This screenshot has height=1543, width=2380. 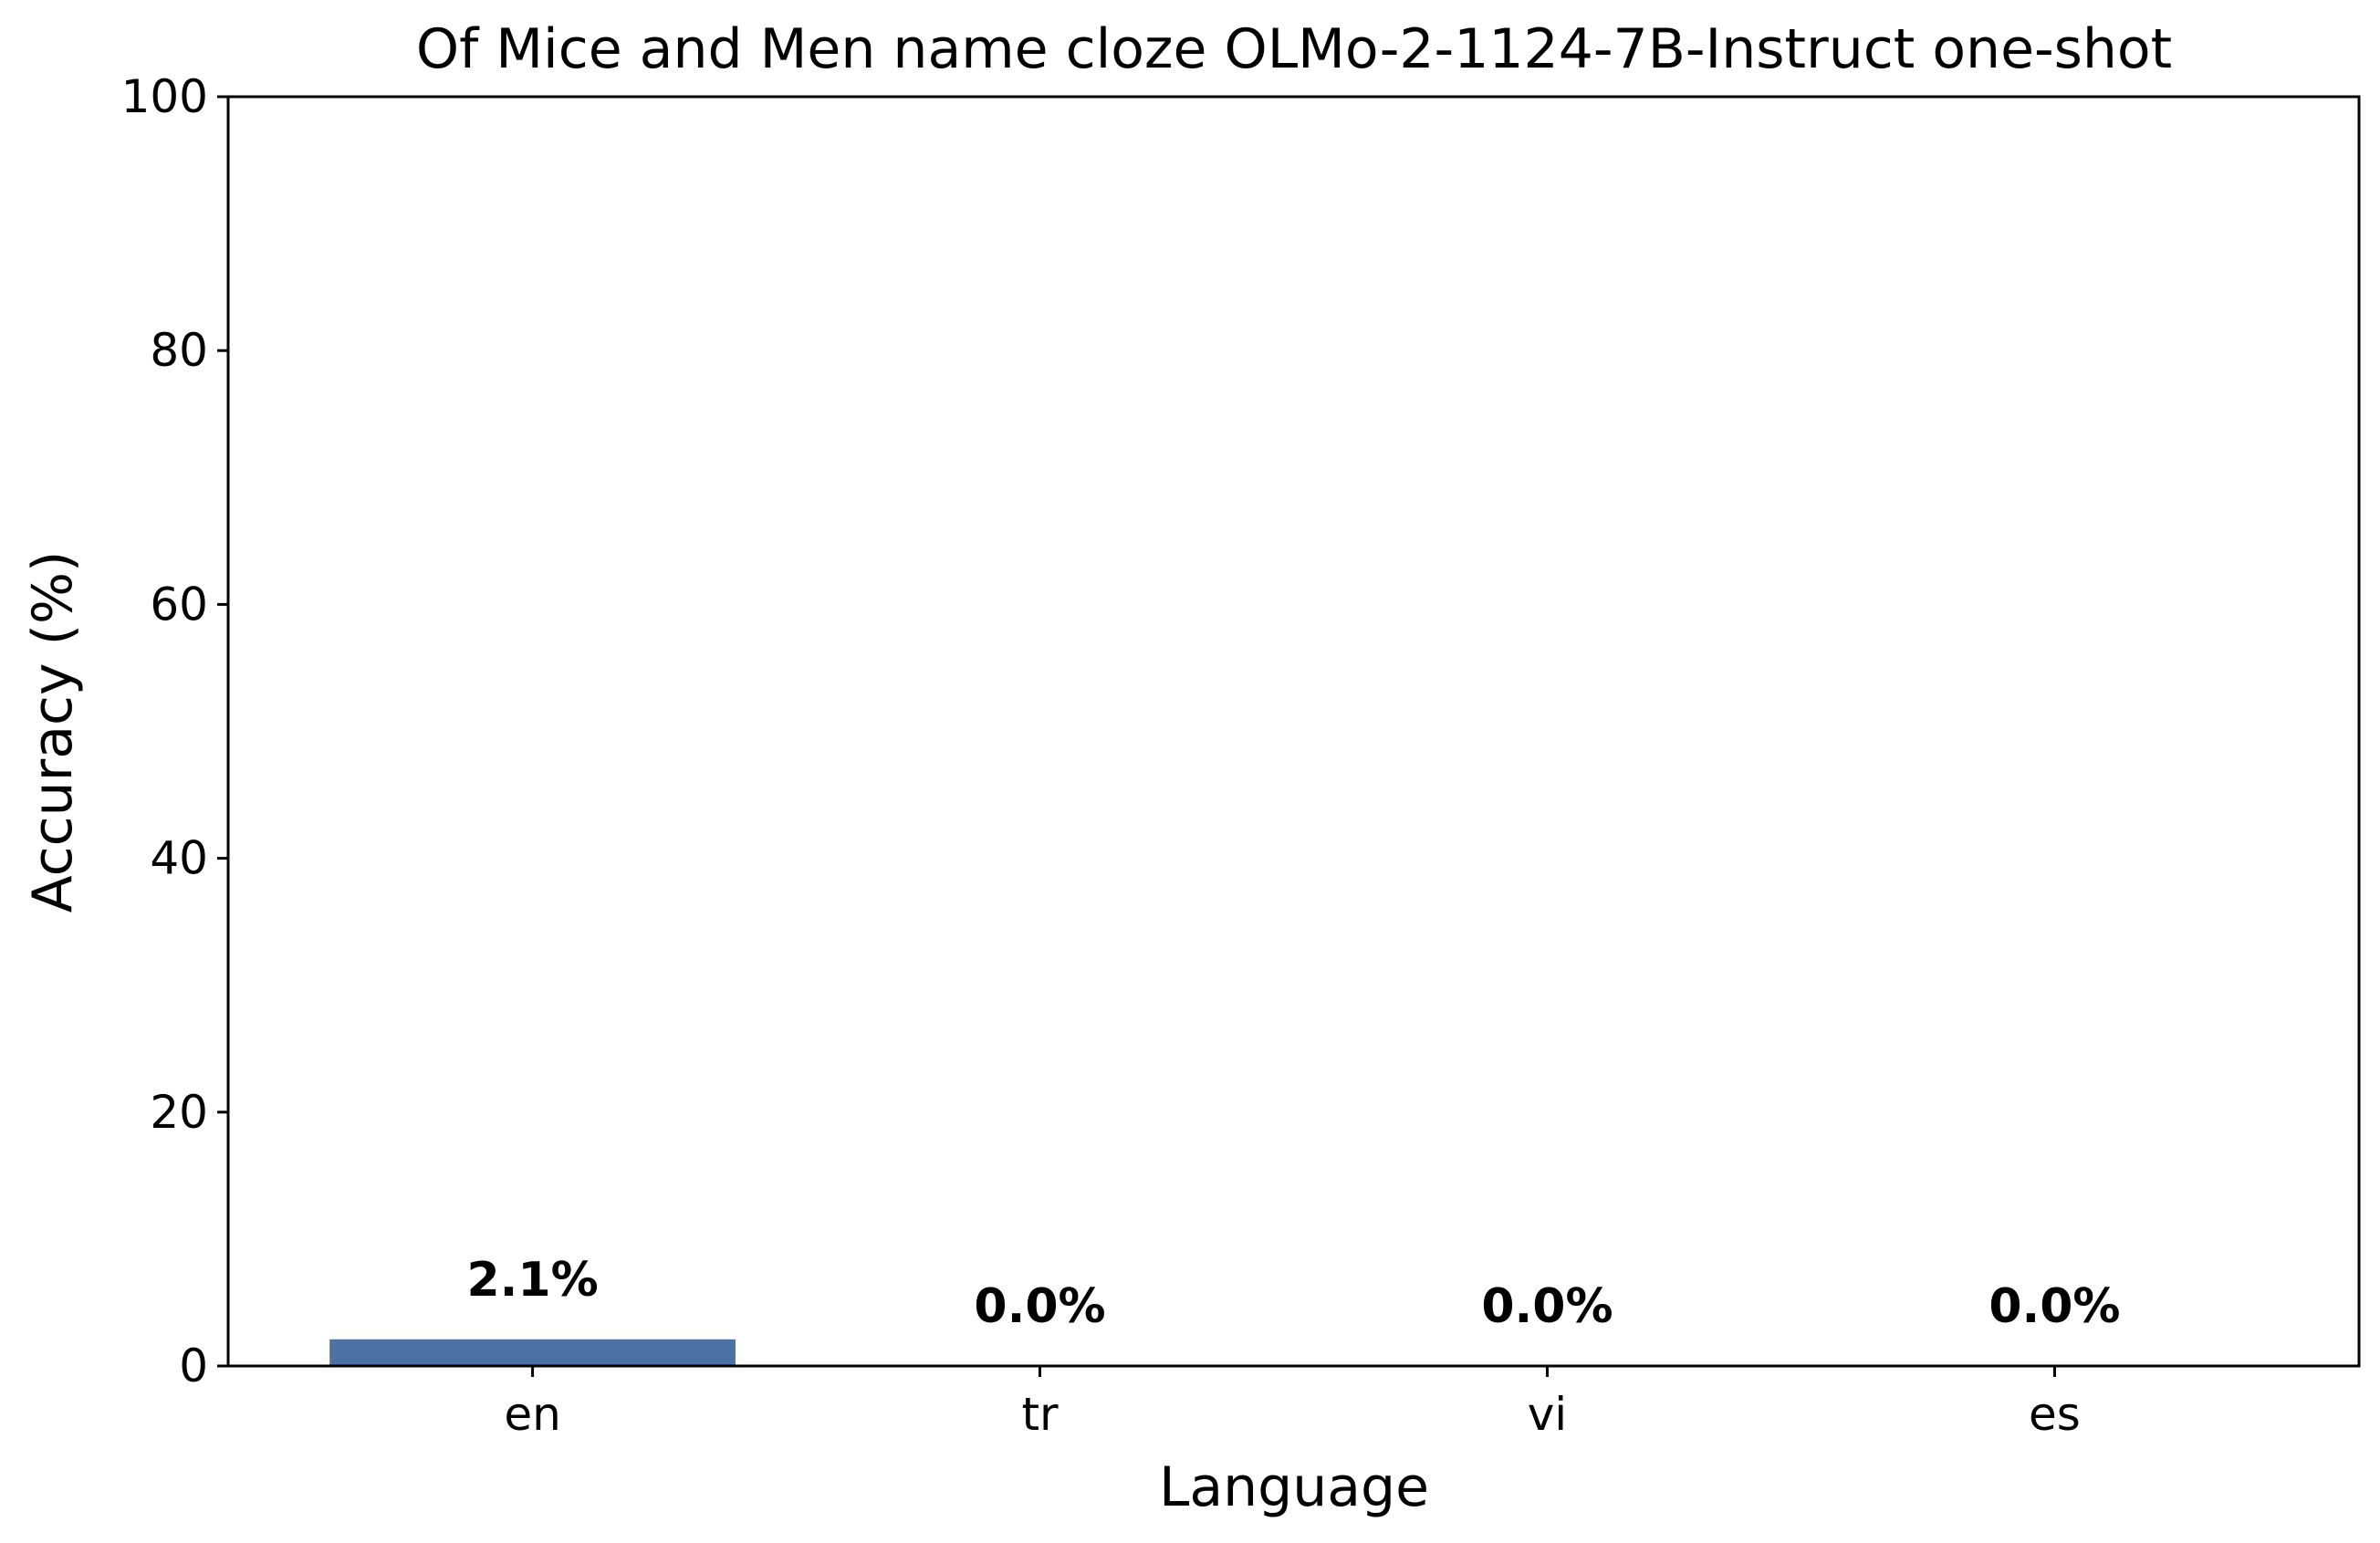 What do you see at coordinates (179, 350) in the screenshot?
I see `y-tick-label-80: 80` at bounding box center [179, 350].